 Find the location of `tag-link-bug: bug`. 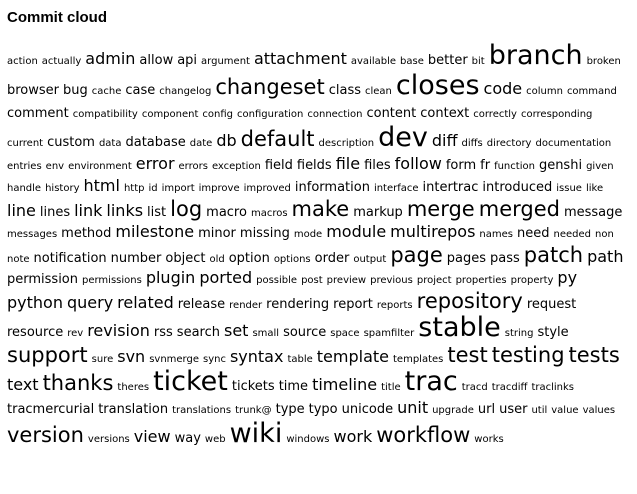

tag-link-bug: bug is located at coordinates (75, 90).